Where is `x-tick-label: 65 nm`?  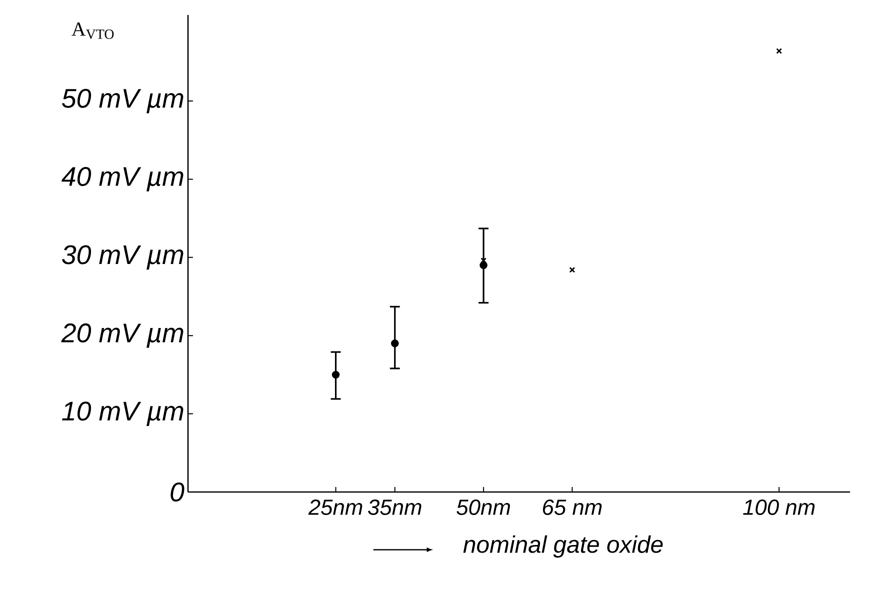
x-tick-label: 65 nm is located at coordinates (572, 507).